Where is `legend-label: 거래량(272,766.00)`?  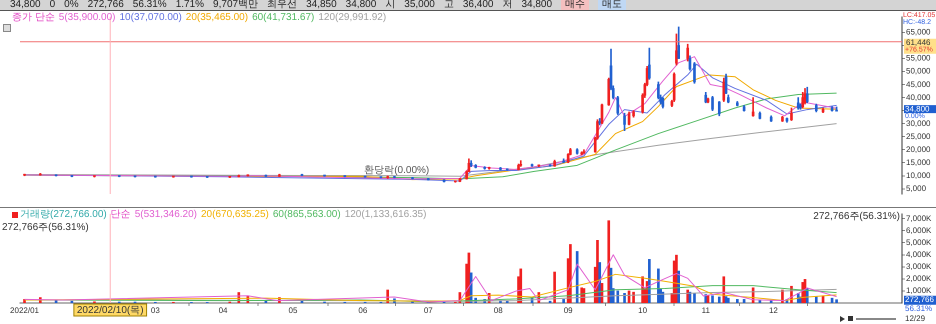
legend-label: 거래량(272,766.00) is located at coordinates (63, 215).